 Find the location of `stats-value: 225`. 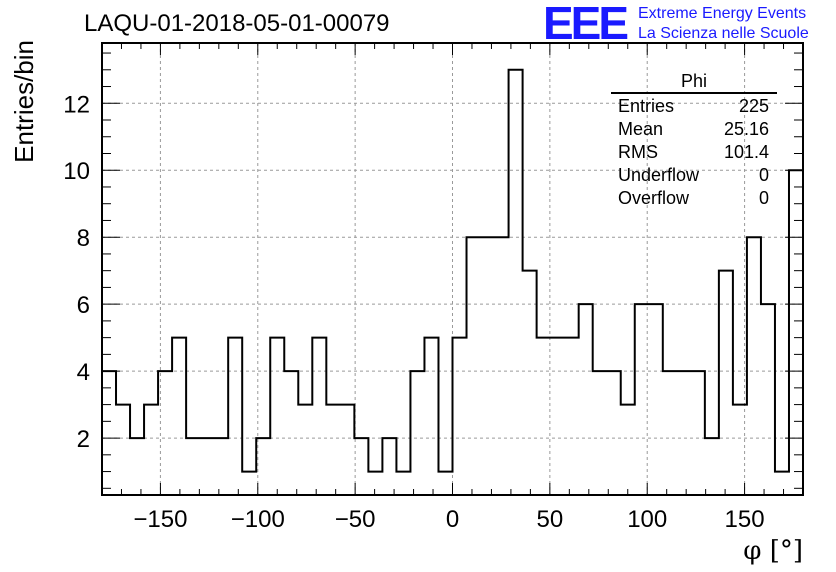

stats-value: 225 is located at coordinates (753, 106).